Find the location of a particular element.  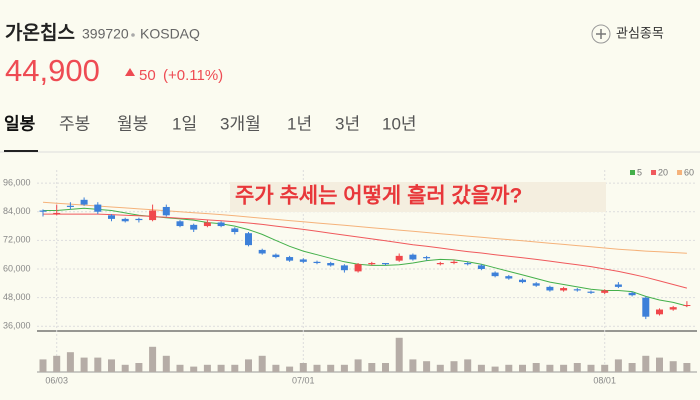

up-arrow is located at coordinates (130, 72).